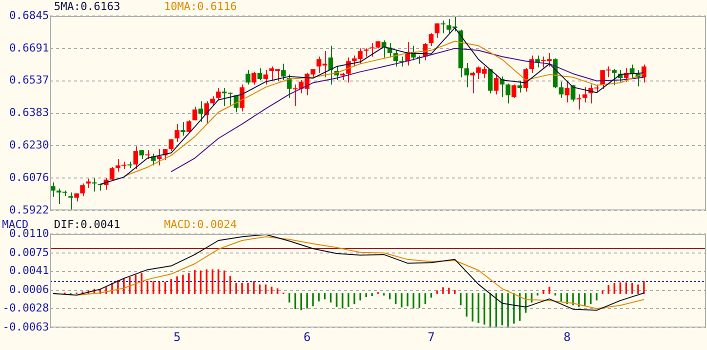 The height and width of the screenshot is (350, 707). What do you see at coordinates (25, 327) in the screenshot?
I see `y-tick-label: -0.0063` at bounding box center [25, 327].